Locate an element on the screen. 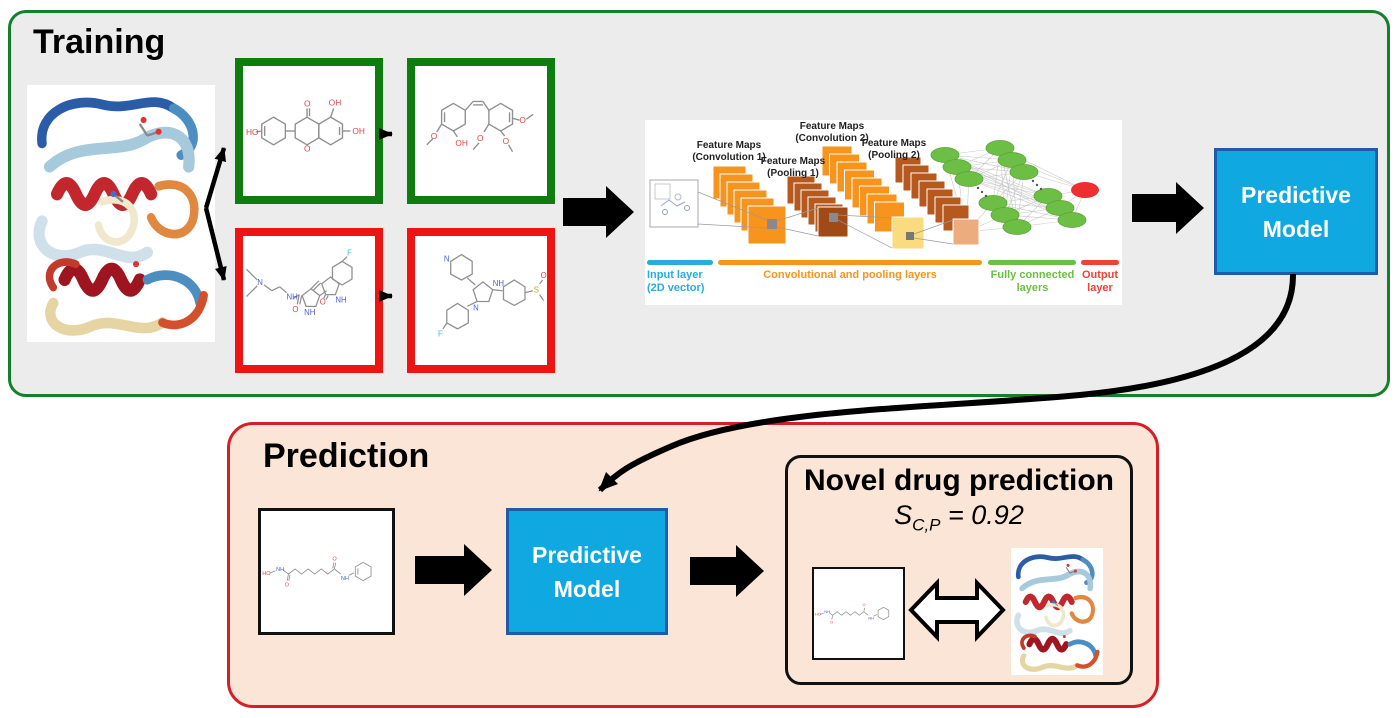 The image size is (1398, 718). molecule-negative-1-icon: N NH O NH O NH F is located at coordinates (299, 283).